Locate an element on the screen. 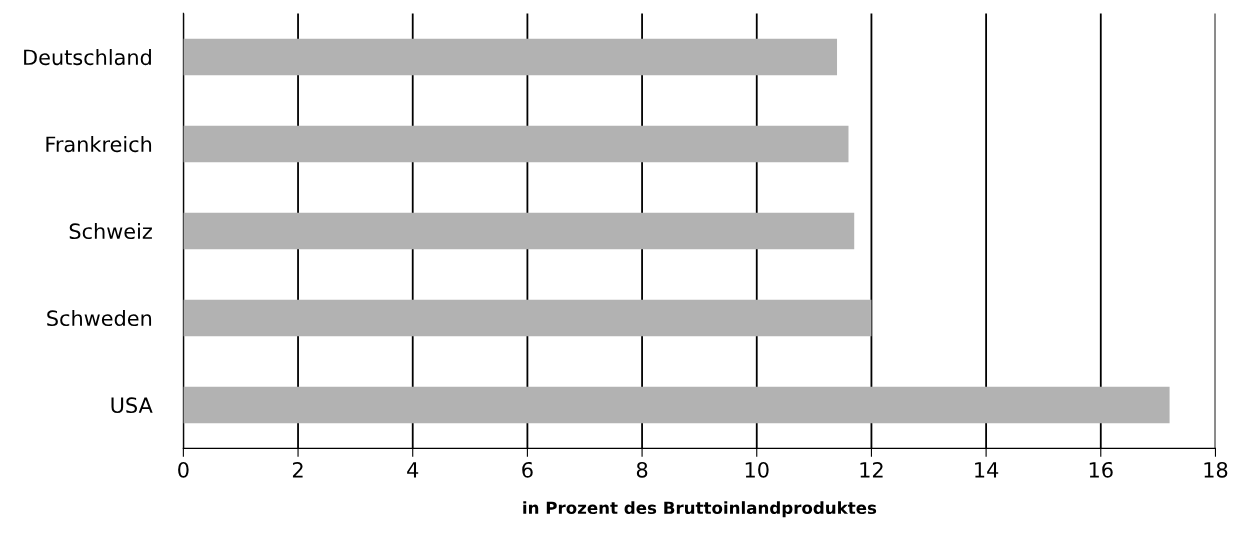 The image size is (1239, 537). x-tick-label: 12 is located at coordinates (871, 469).